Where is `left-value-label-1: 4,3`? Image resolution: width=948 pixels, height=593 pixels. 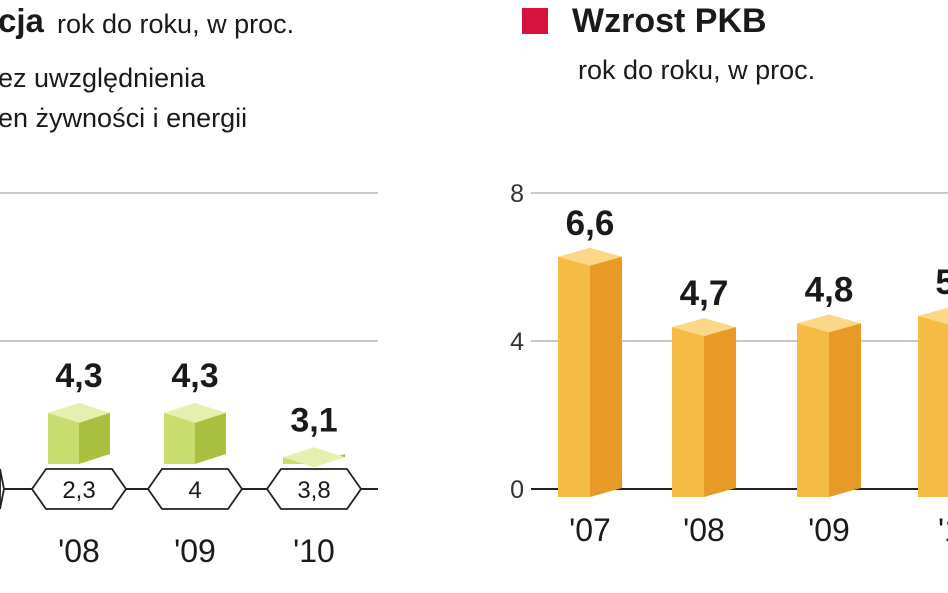
left-value-label-1: 4,3 is located at coordinates (194, 376).